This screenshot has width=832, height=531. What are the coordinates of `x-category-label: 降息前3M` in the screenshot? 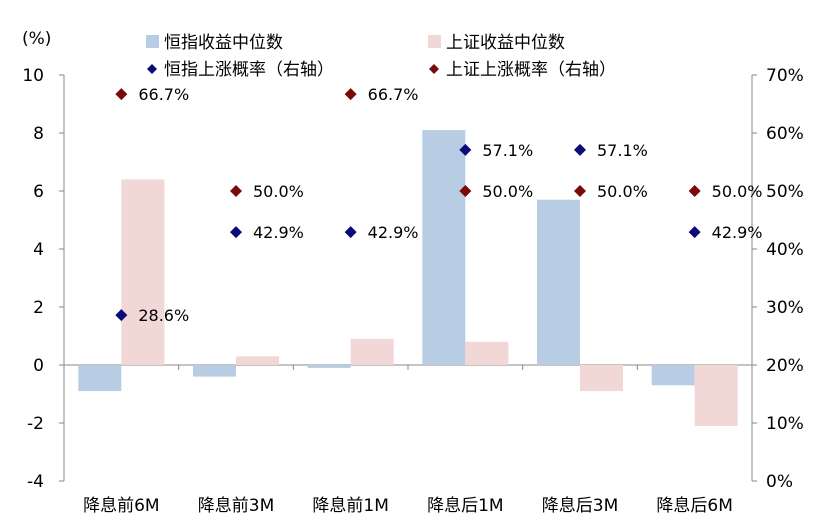 It's located at (236, 506).